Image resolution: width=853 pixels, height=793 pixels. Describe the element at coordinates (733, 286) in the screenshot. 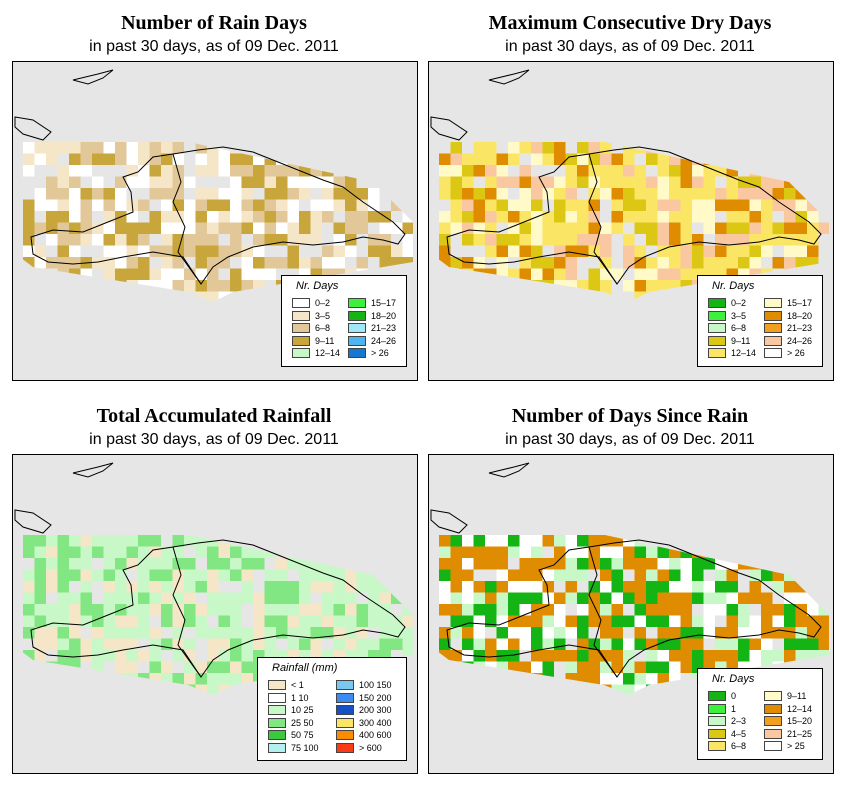

I see `legend-title: Nr. Days` at that location.